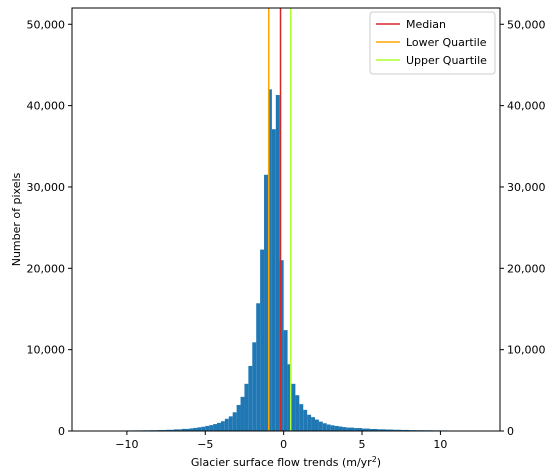  Describe the element at coordinates (526, 268) in the screenshot. I see `y-tick-label-right: 20,000` at that location.